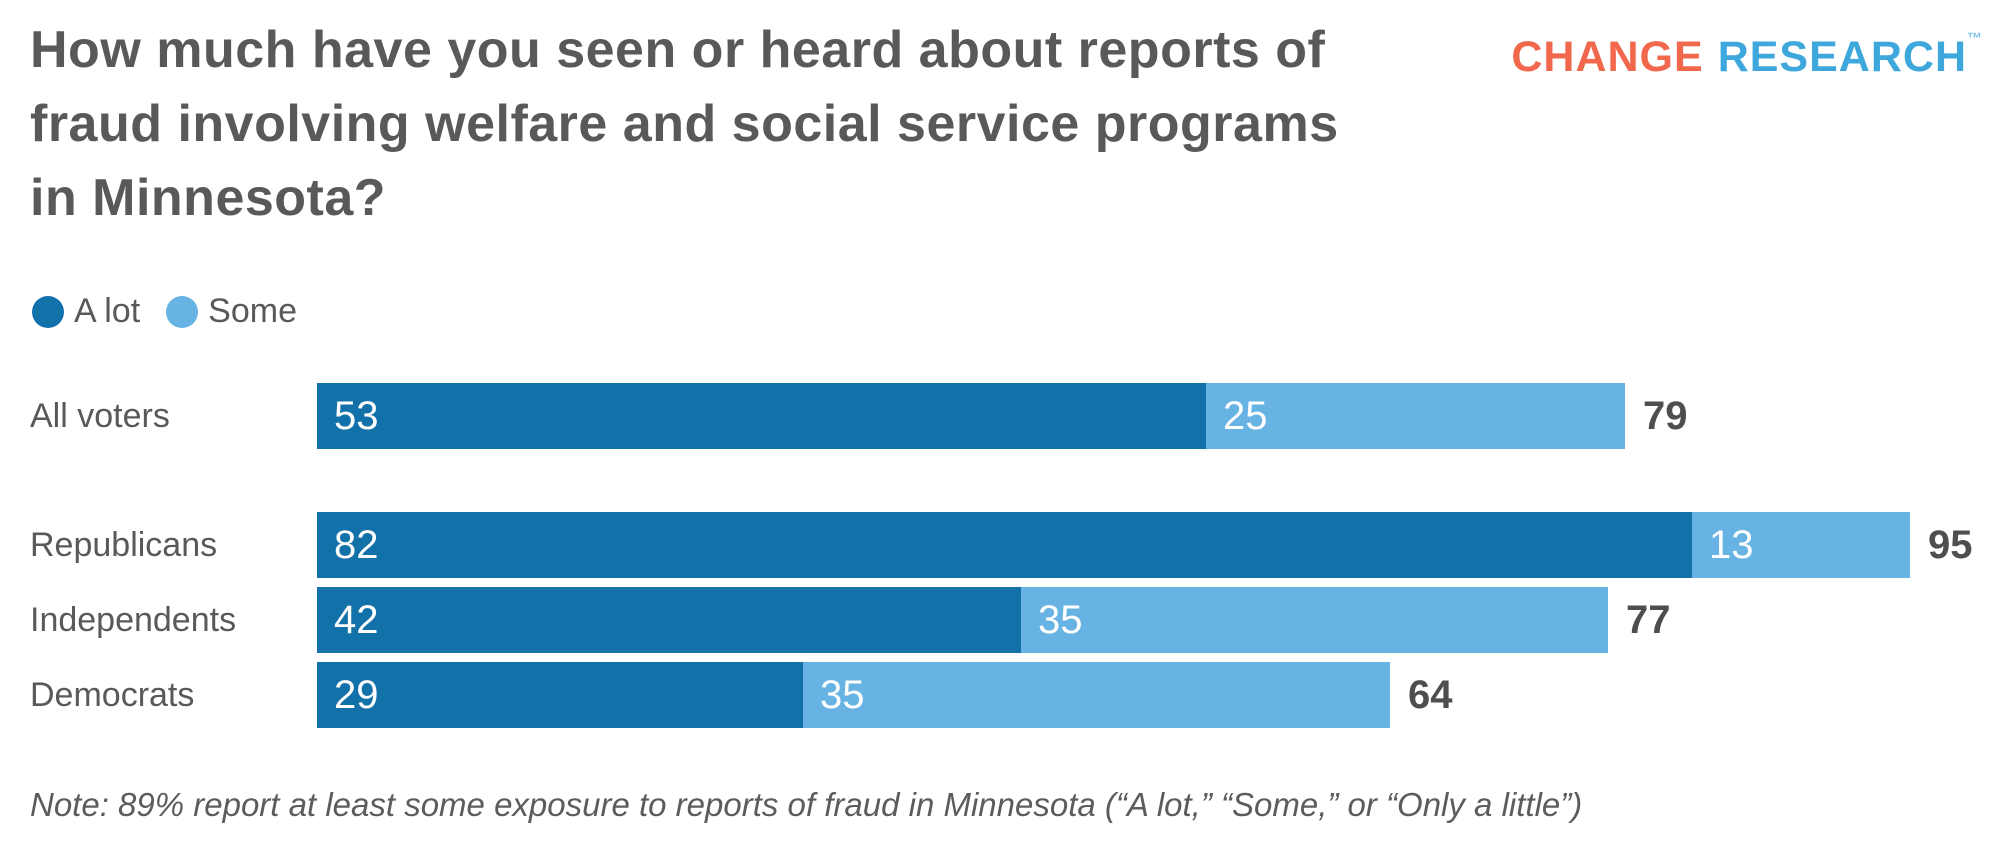 Image resolution: width=2000 pixels, height=864 pixels. Describe the element at coordinates (1415, 416) in the screenshot. I see `bar-segment-some: 25` at that location.